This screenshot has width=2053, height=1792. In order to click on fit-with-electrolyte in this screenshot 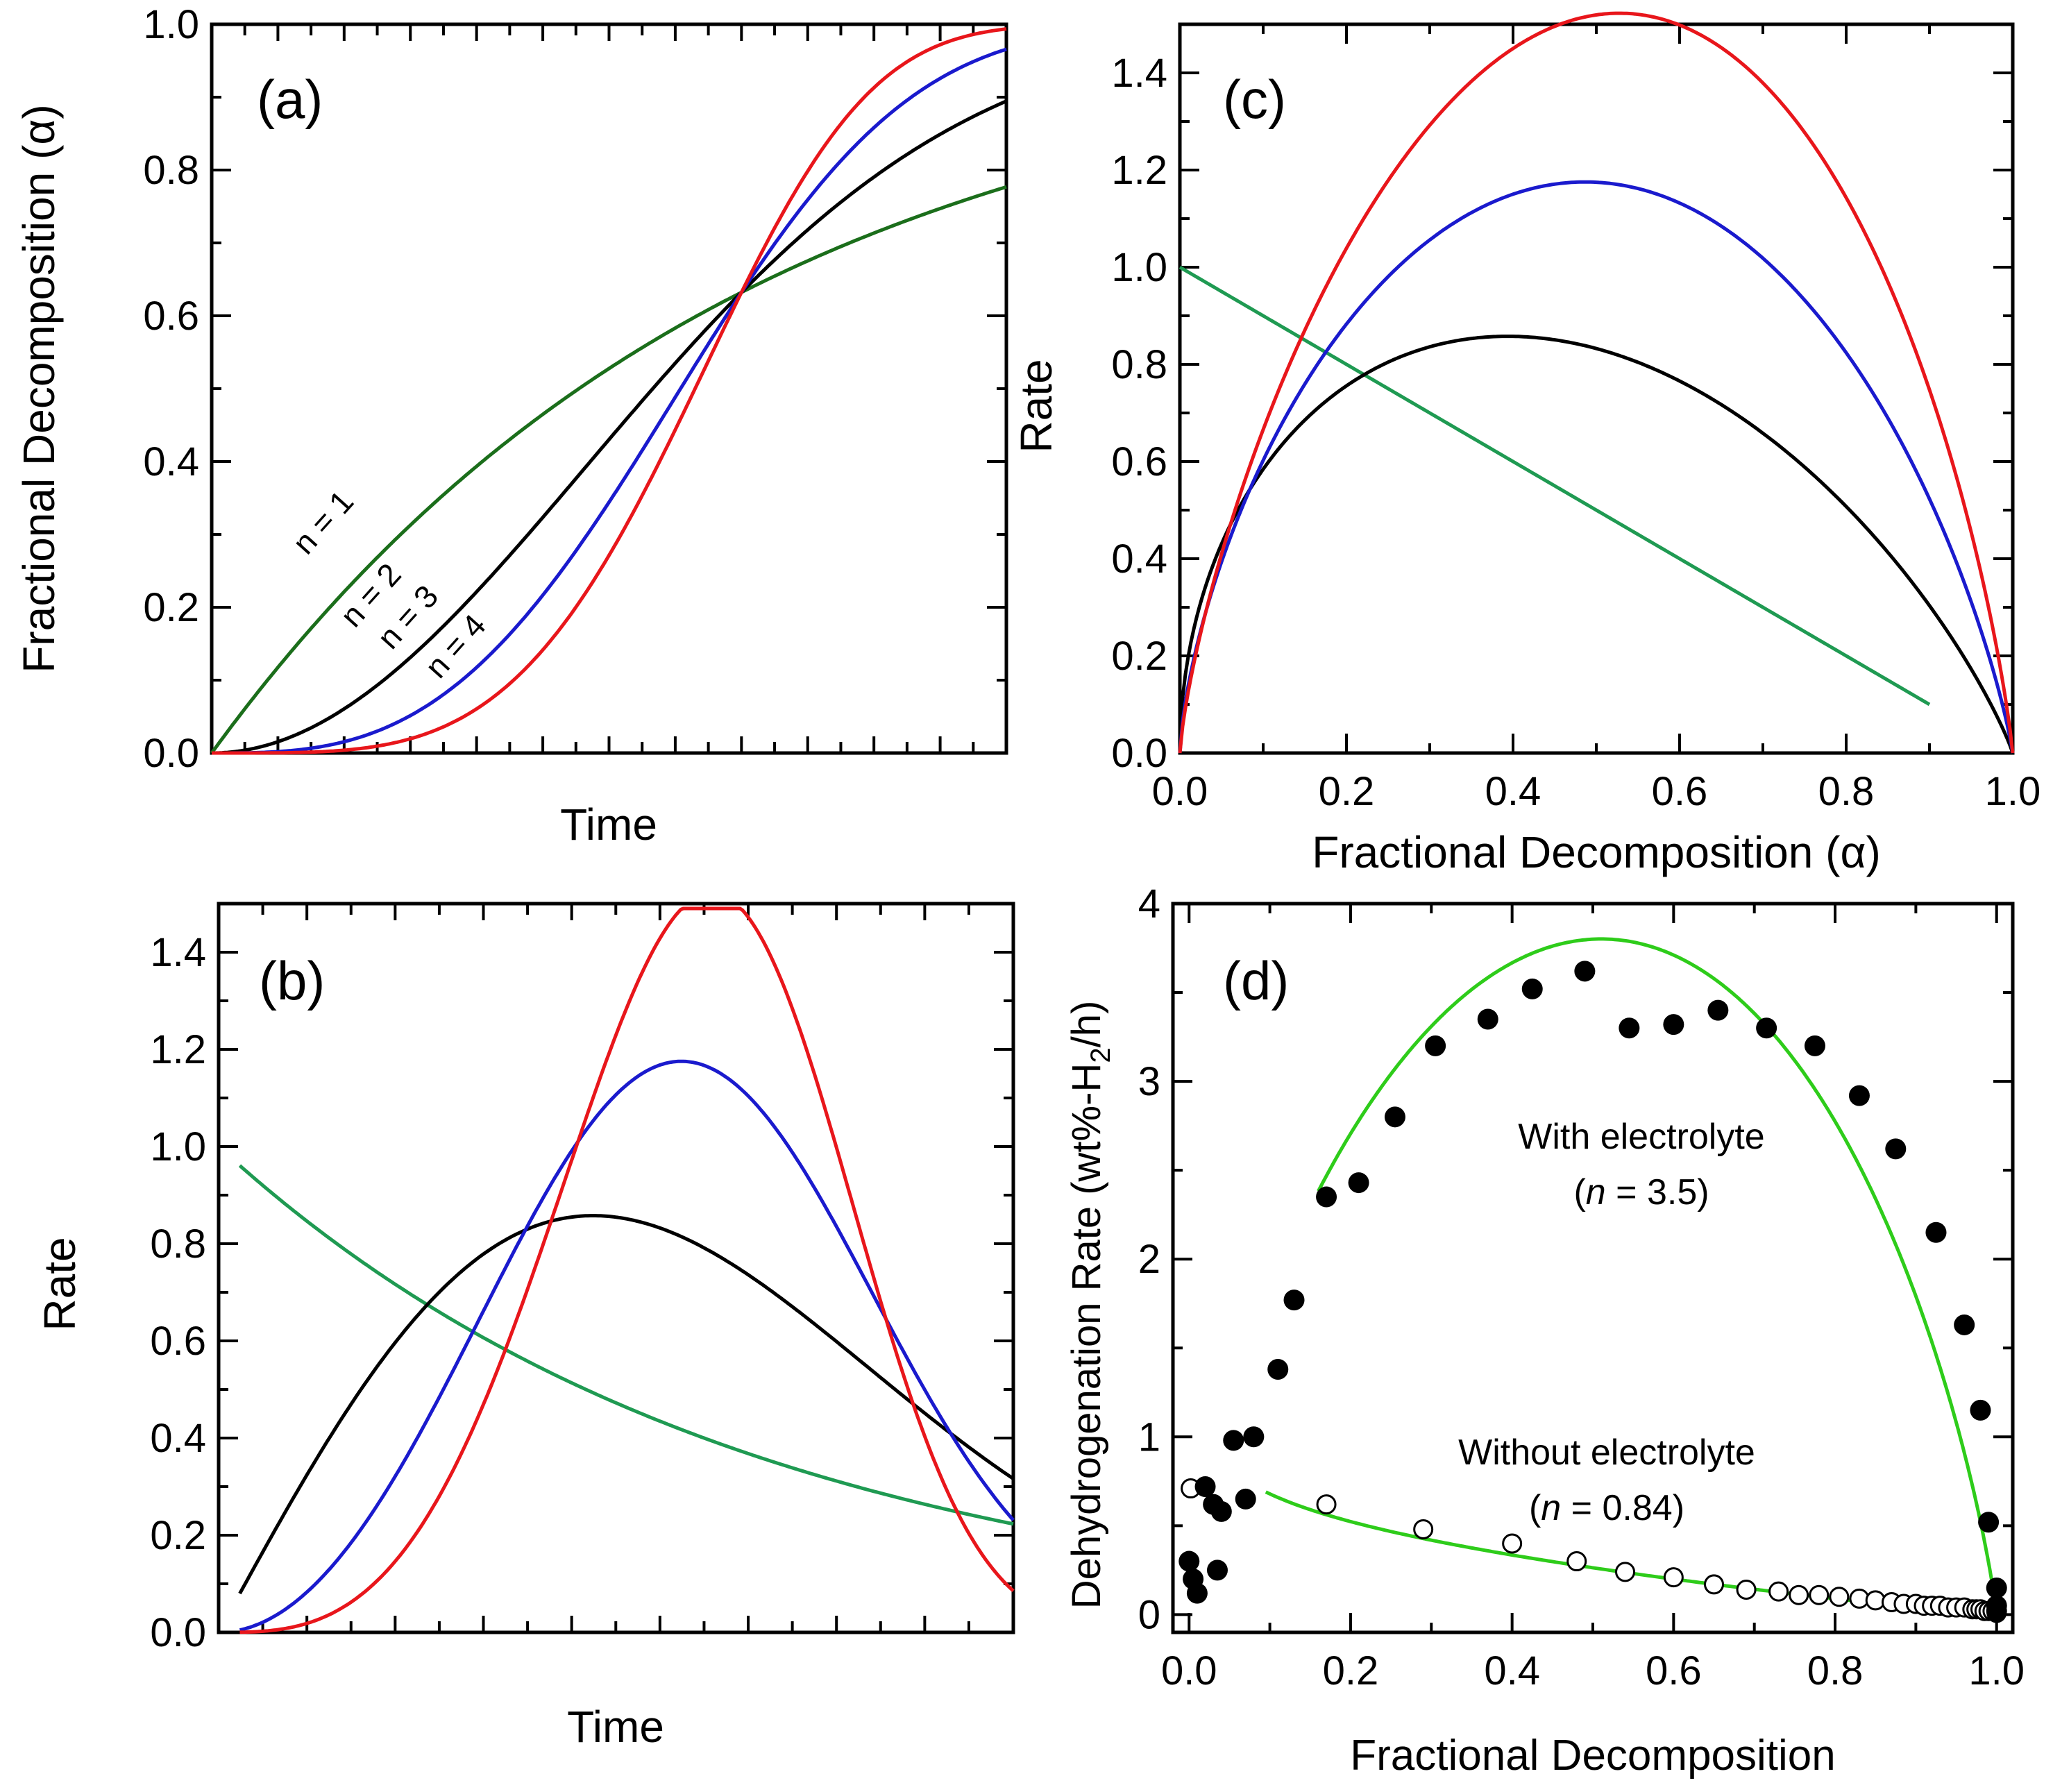, I will do `click(1658, 1275)`.